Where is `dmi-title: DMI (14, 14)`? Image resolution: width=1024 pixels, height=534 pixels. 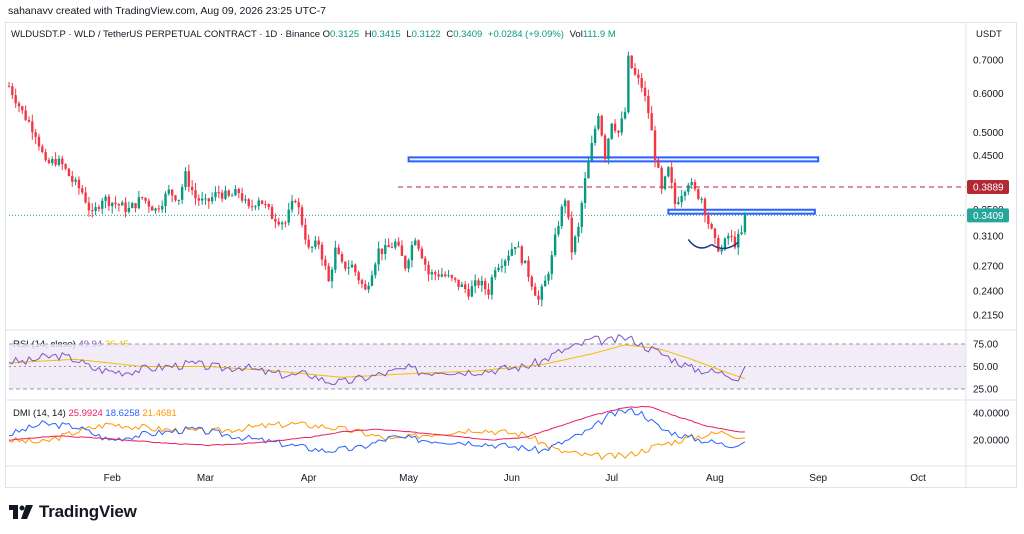
dmi-title: DMI (14, 14) is located at coordinates (39, 413).